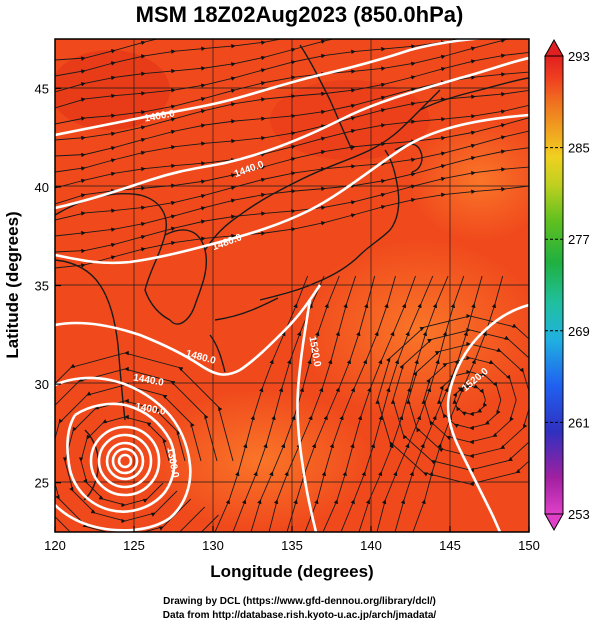  What do you see at coordinates (55, 545) in the screenshot?
I see `x-tick-label: 120` at bounding box center [55, 545].